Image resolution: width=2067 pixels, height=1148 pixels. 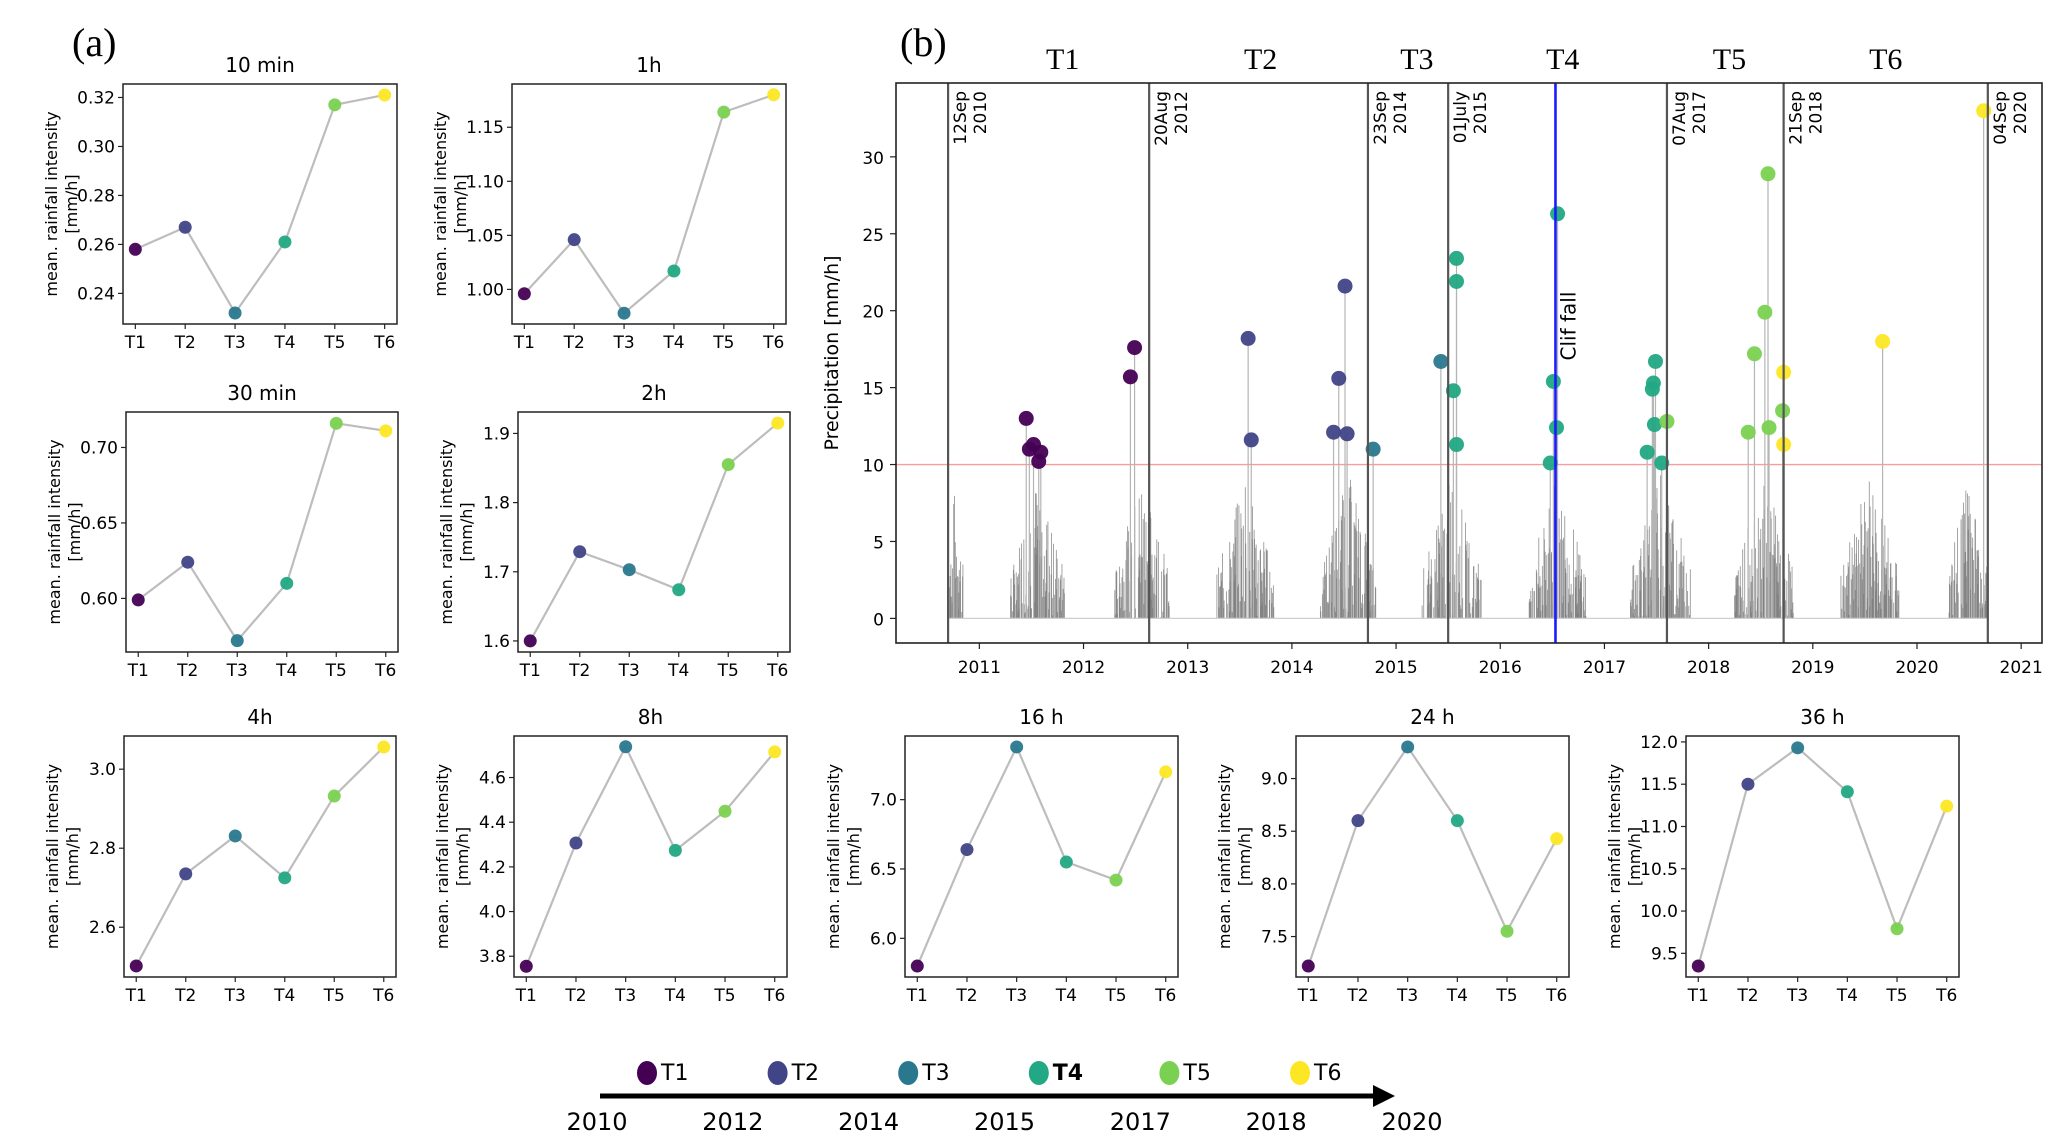 What do you see at coordinates (492, 823) in the screenshot?
I see `y-tick-label: 4.4` at bounding box center [492, 823].